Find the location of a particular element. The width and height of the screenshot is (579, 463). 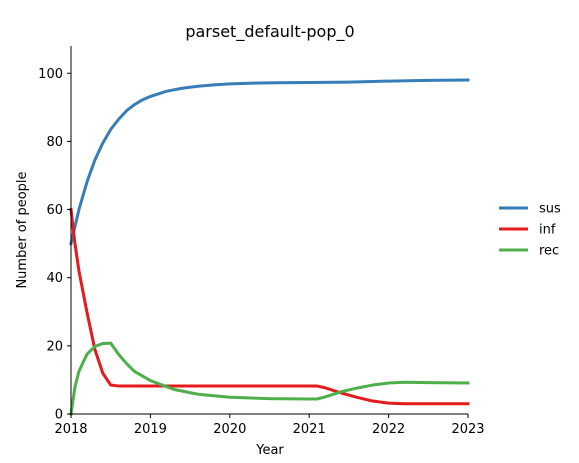

x-tick-label: 2018 is located at coordinates (70, 429).